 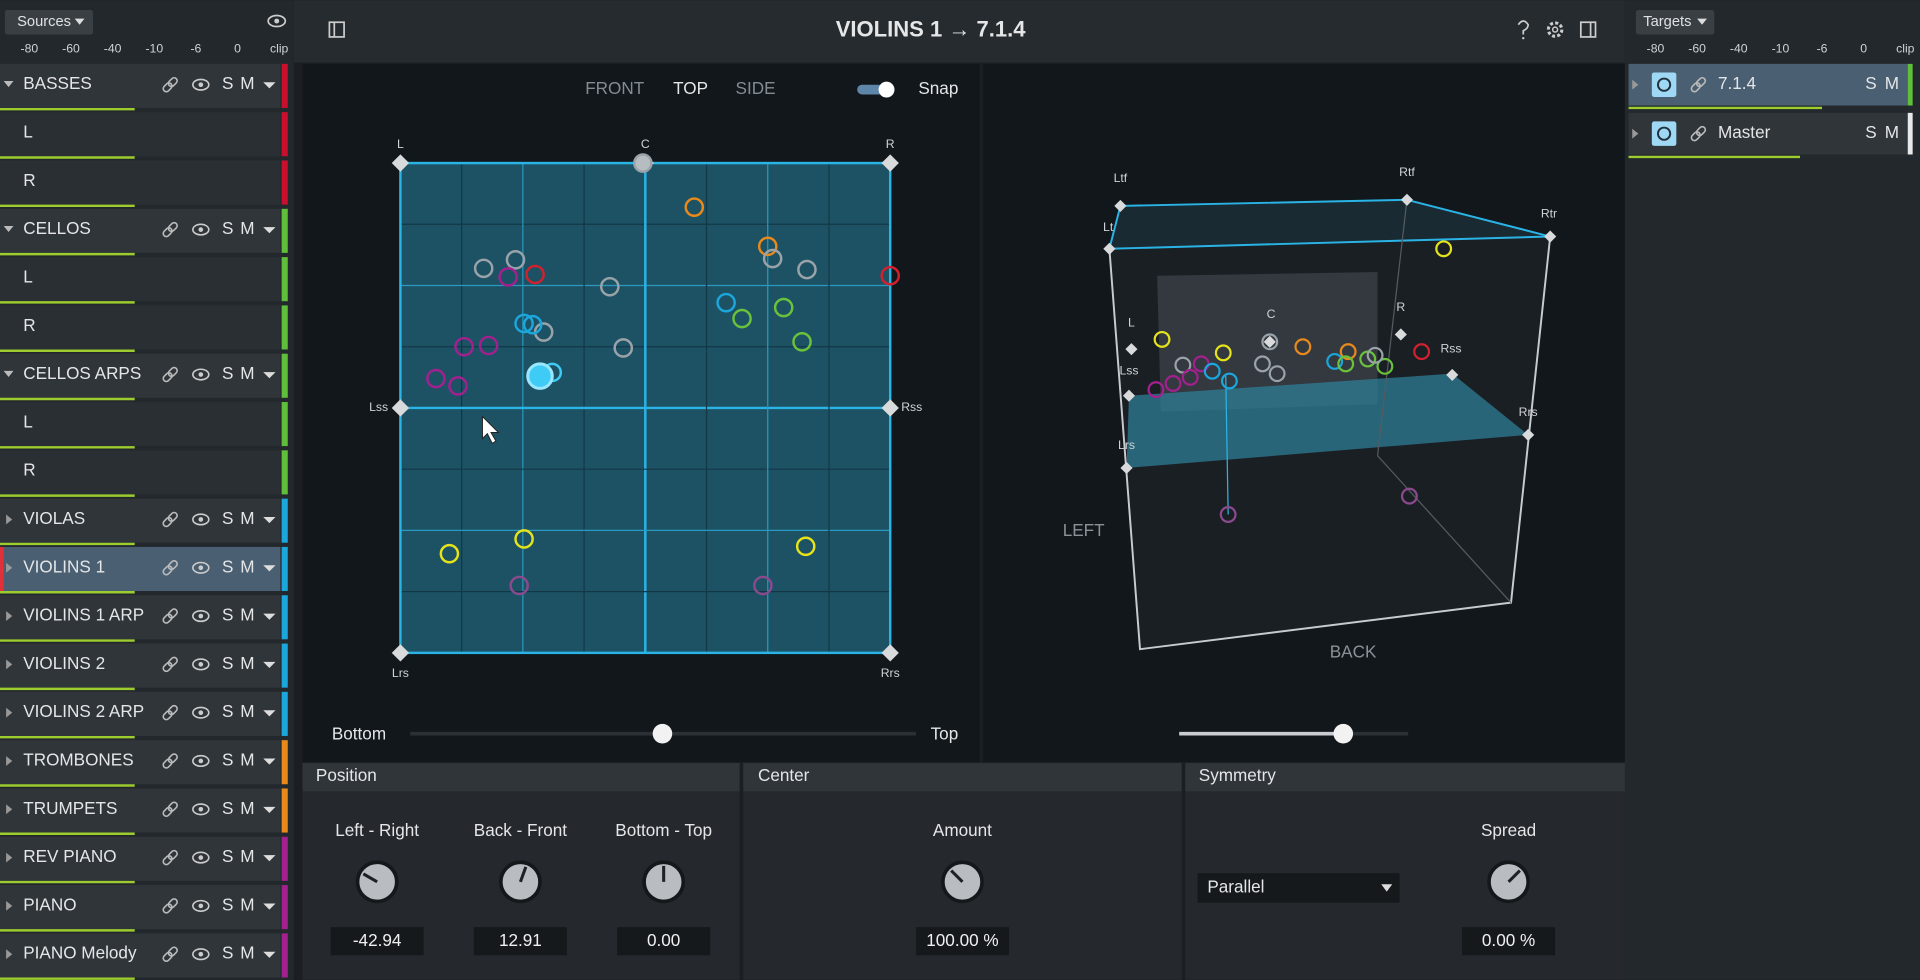 I want to click on zoom-slider-knob, so click(x=1343, y=733).